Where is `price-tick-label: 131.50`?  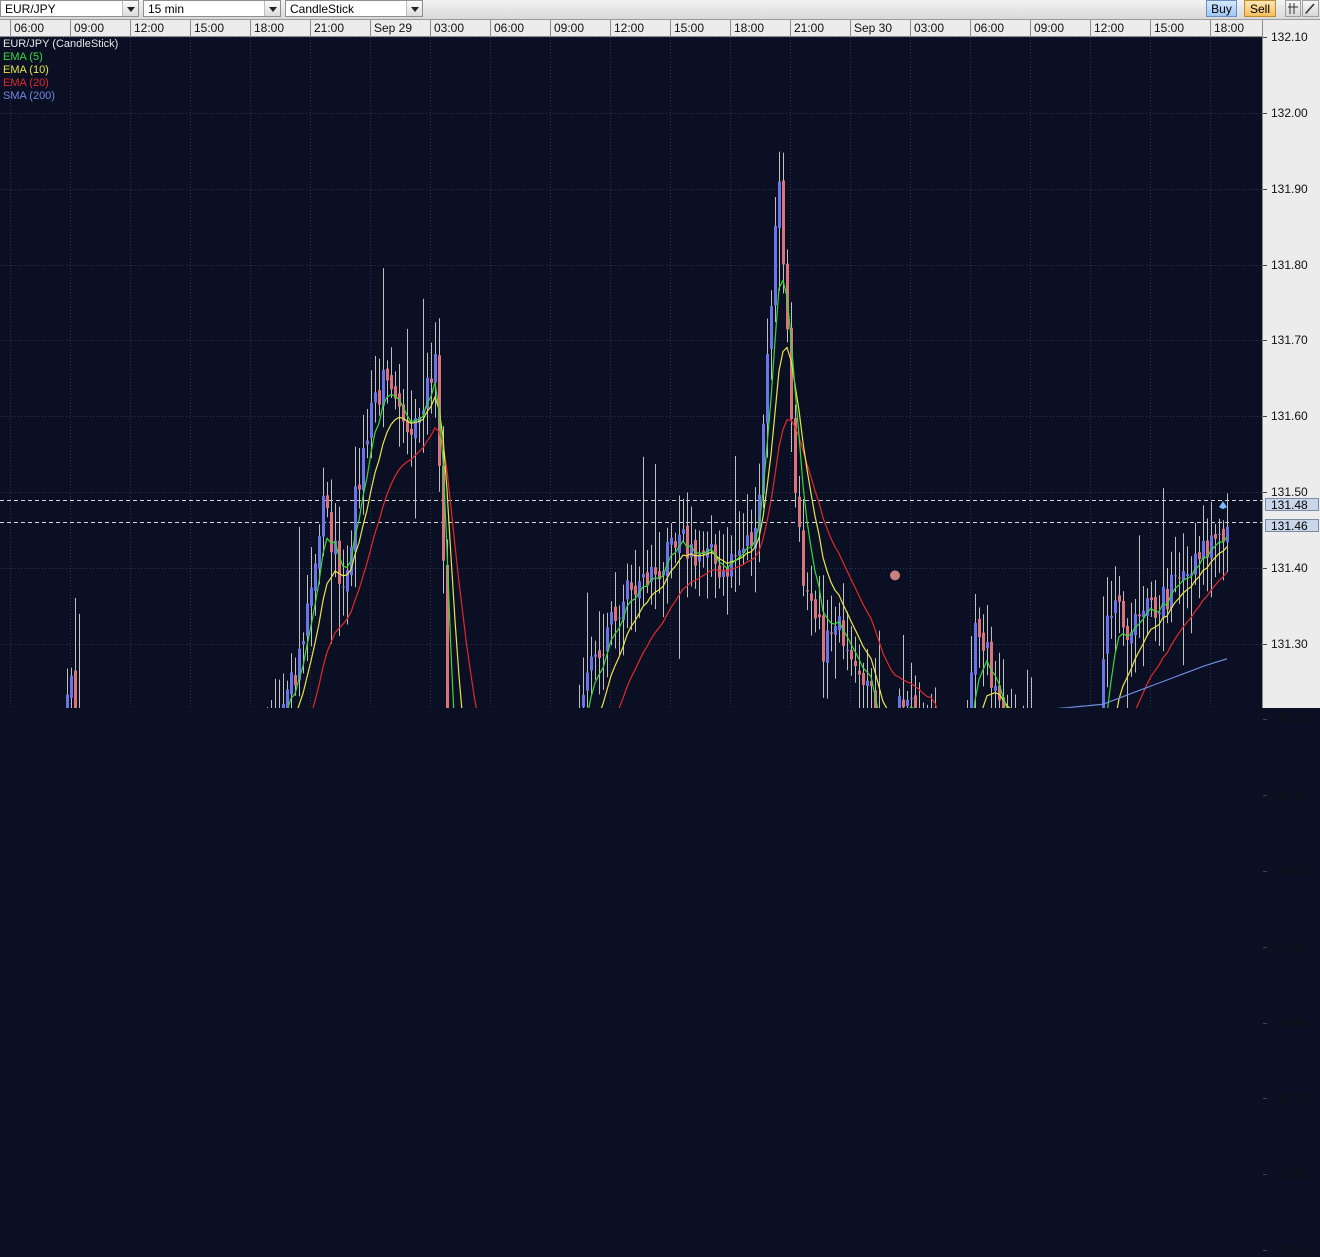
price-tick-label: 131.50 is located at coordinates (1289, 492).